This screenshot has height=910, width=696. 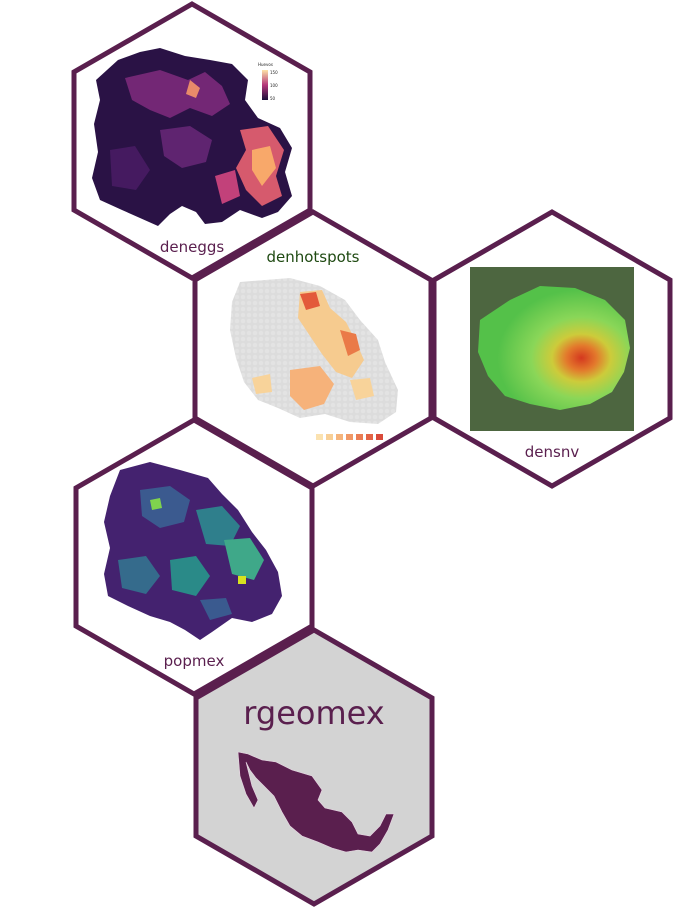 I want to click on hex-hotspot-map-icon, so click(x=314, y=359).